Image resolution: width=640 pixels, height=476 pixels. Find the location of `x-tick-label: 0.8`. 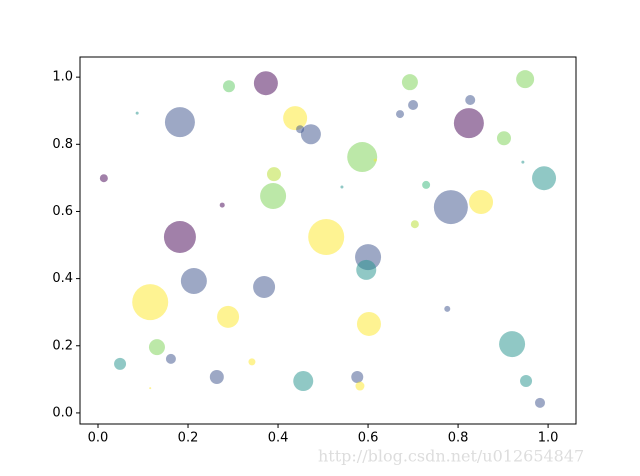

x-tick-label: 0.8 is located at coordinates (458, 438).